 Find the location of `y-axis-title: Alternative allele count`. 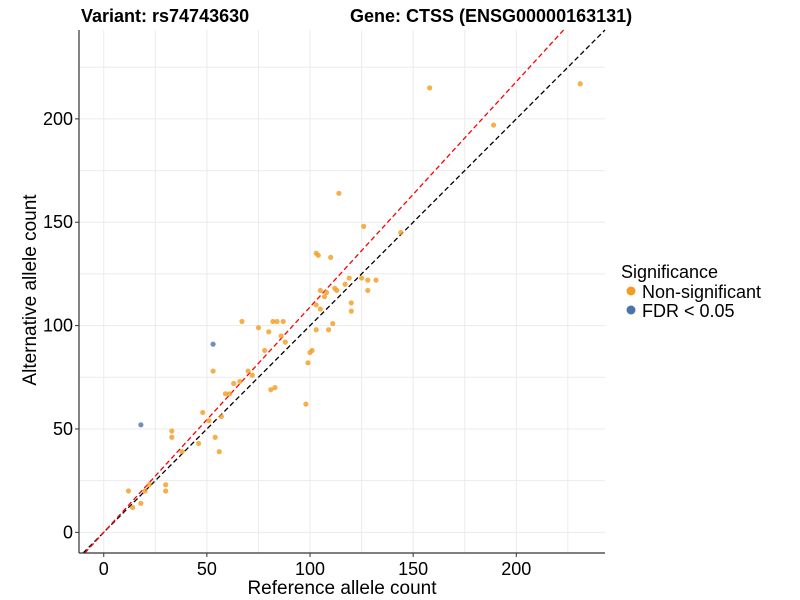

y-axis-title: Alternative allele count is located at coordinates (30, 290).